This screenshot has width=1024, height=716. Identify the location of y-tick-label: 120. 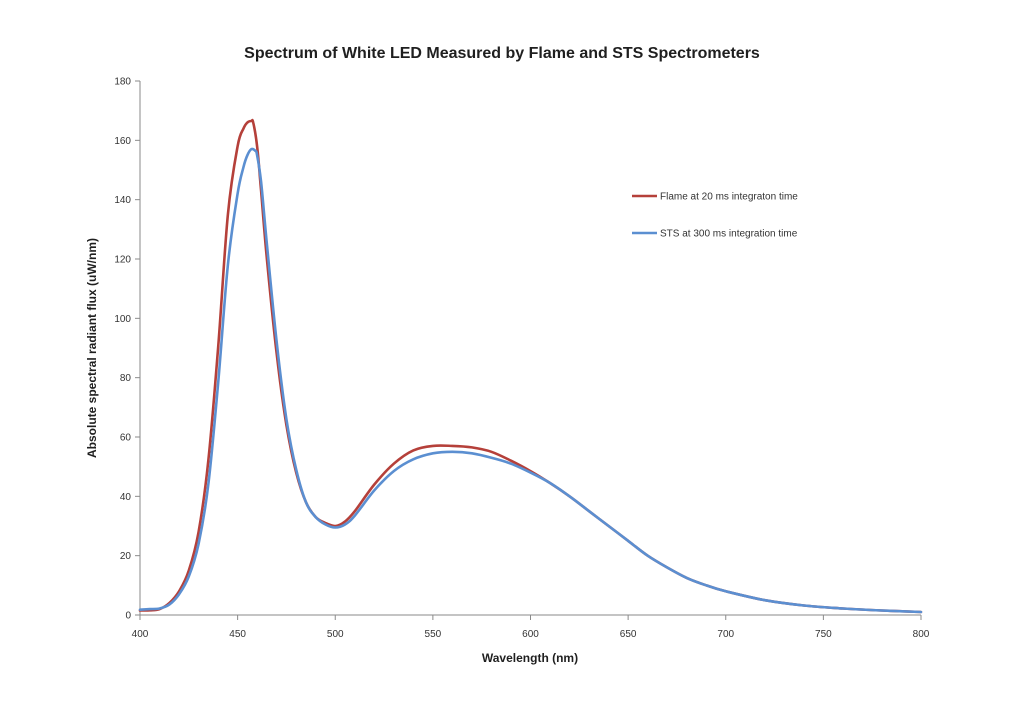
(122, 260).